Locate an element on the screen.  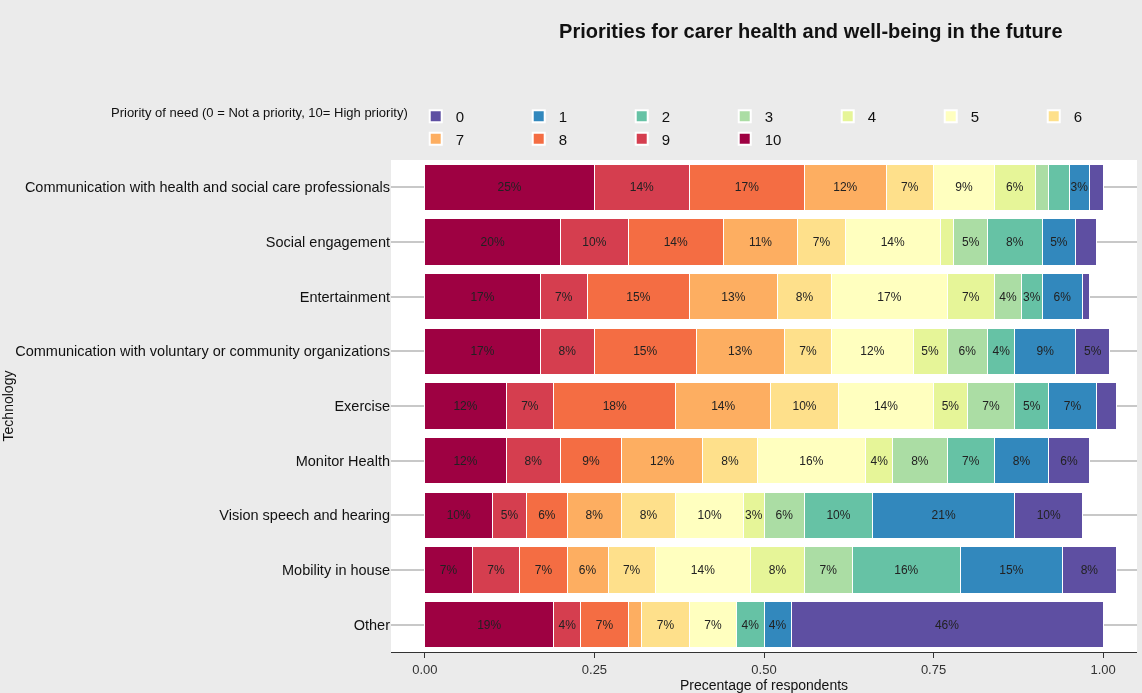
y-axis-title: Technology is located at coordinates (8, 406).